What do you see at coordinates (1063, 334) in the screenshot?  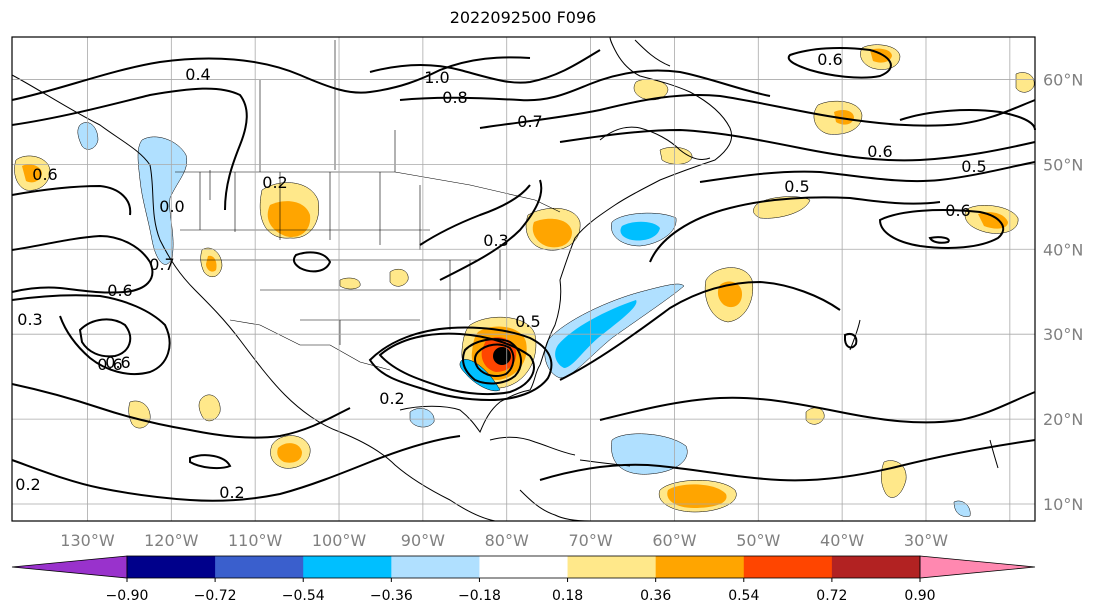 I see `latitude-tick-label: 30°N` at bounding box center [1063, 334].